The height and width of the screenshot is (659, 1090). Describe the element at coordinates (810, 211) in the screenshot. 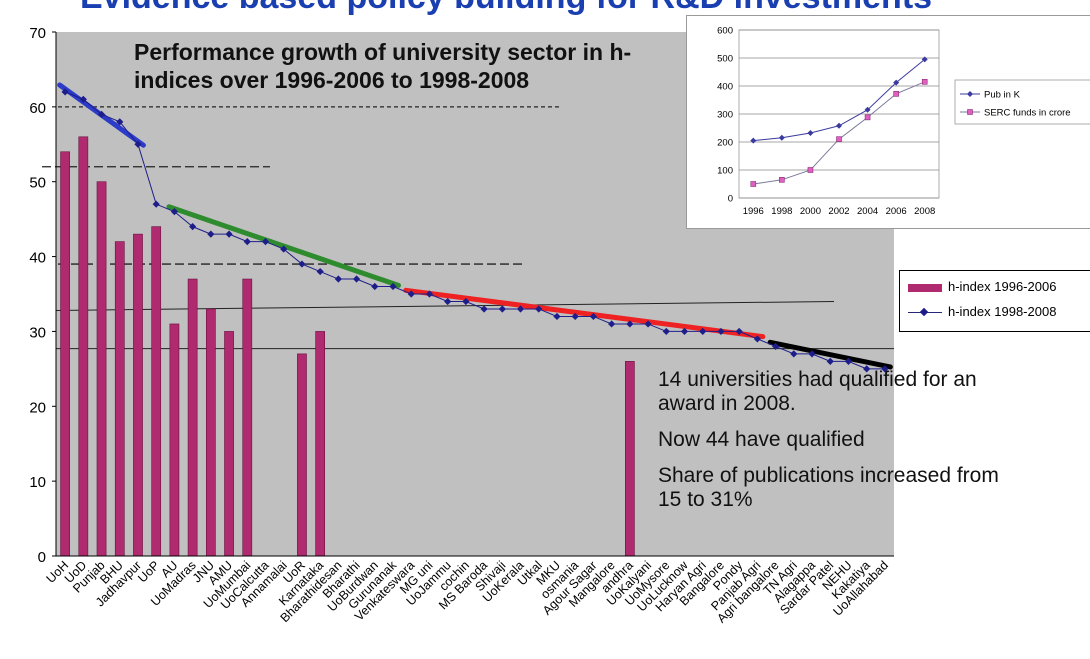

I see `inset-x-tick-label: 2000` at that location.